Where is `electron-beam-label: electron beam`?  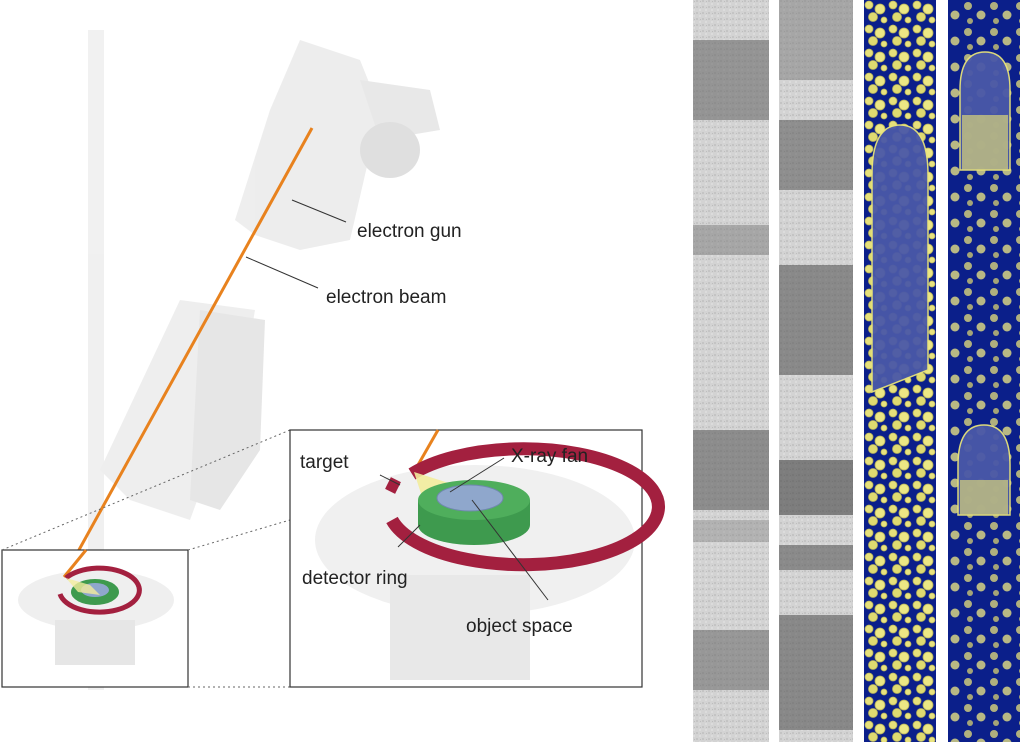
electron-beam-label: electron beam is located at coordinates (386, 297).